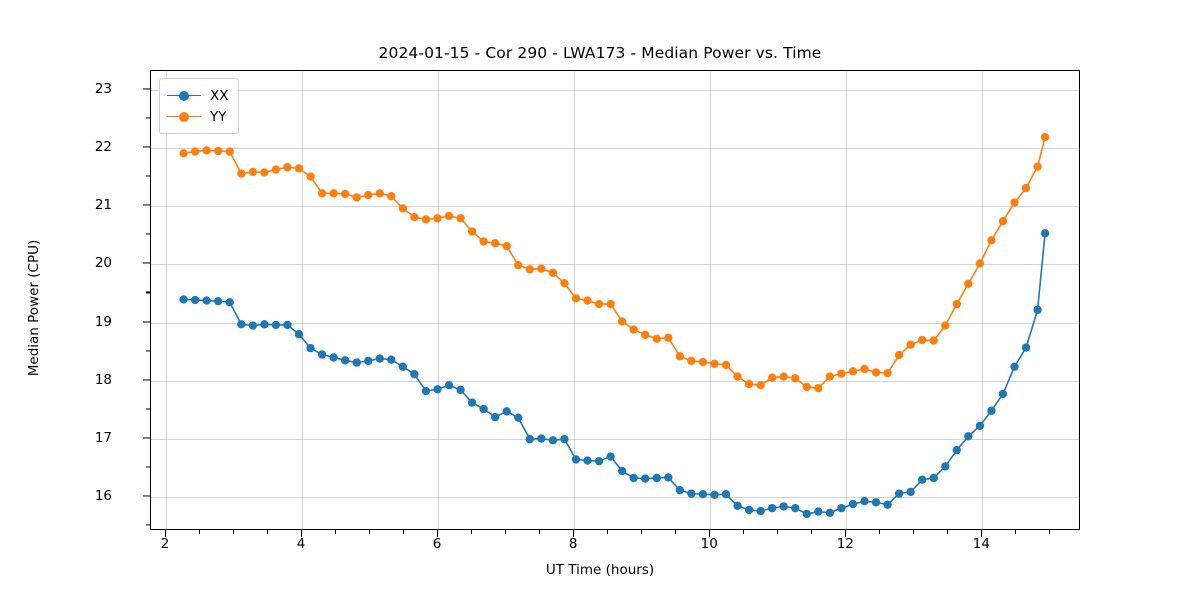 The height and width of the screenshot is (600, 1200). Describe the element at coordinates (103, 88) in the screenshot. I see `y-tick-label: 23` at that location.